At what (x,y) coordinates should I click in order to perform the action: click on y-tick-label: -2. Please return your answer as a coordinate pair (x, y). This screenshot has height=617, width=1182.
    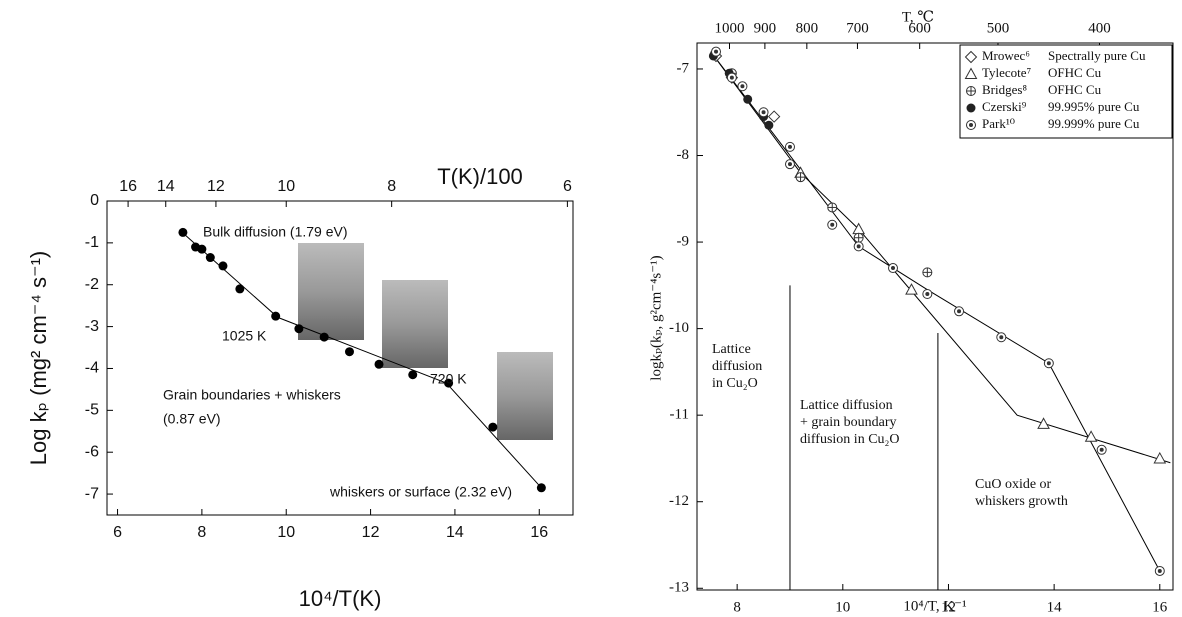
    Looking at the image, I should click on (92, 284).